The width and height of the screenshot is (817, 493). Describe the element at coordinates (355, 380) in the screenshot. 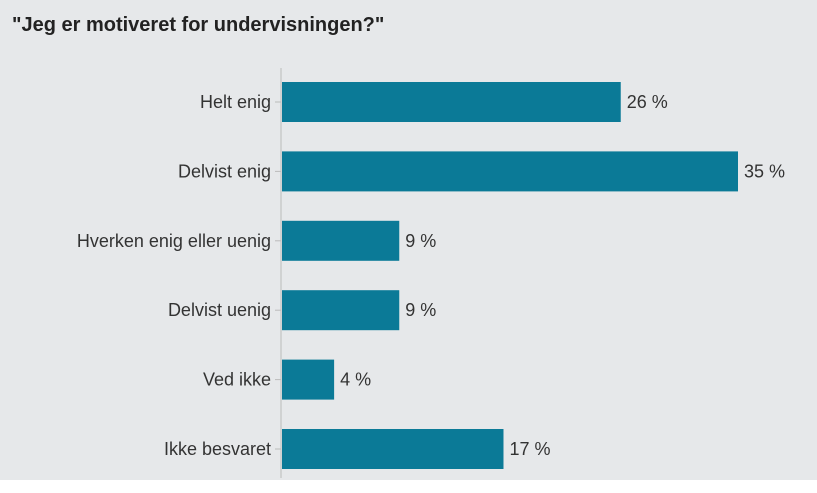

I see `value-label: 4 %` at that location.